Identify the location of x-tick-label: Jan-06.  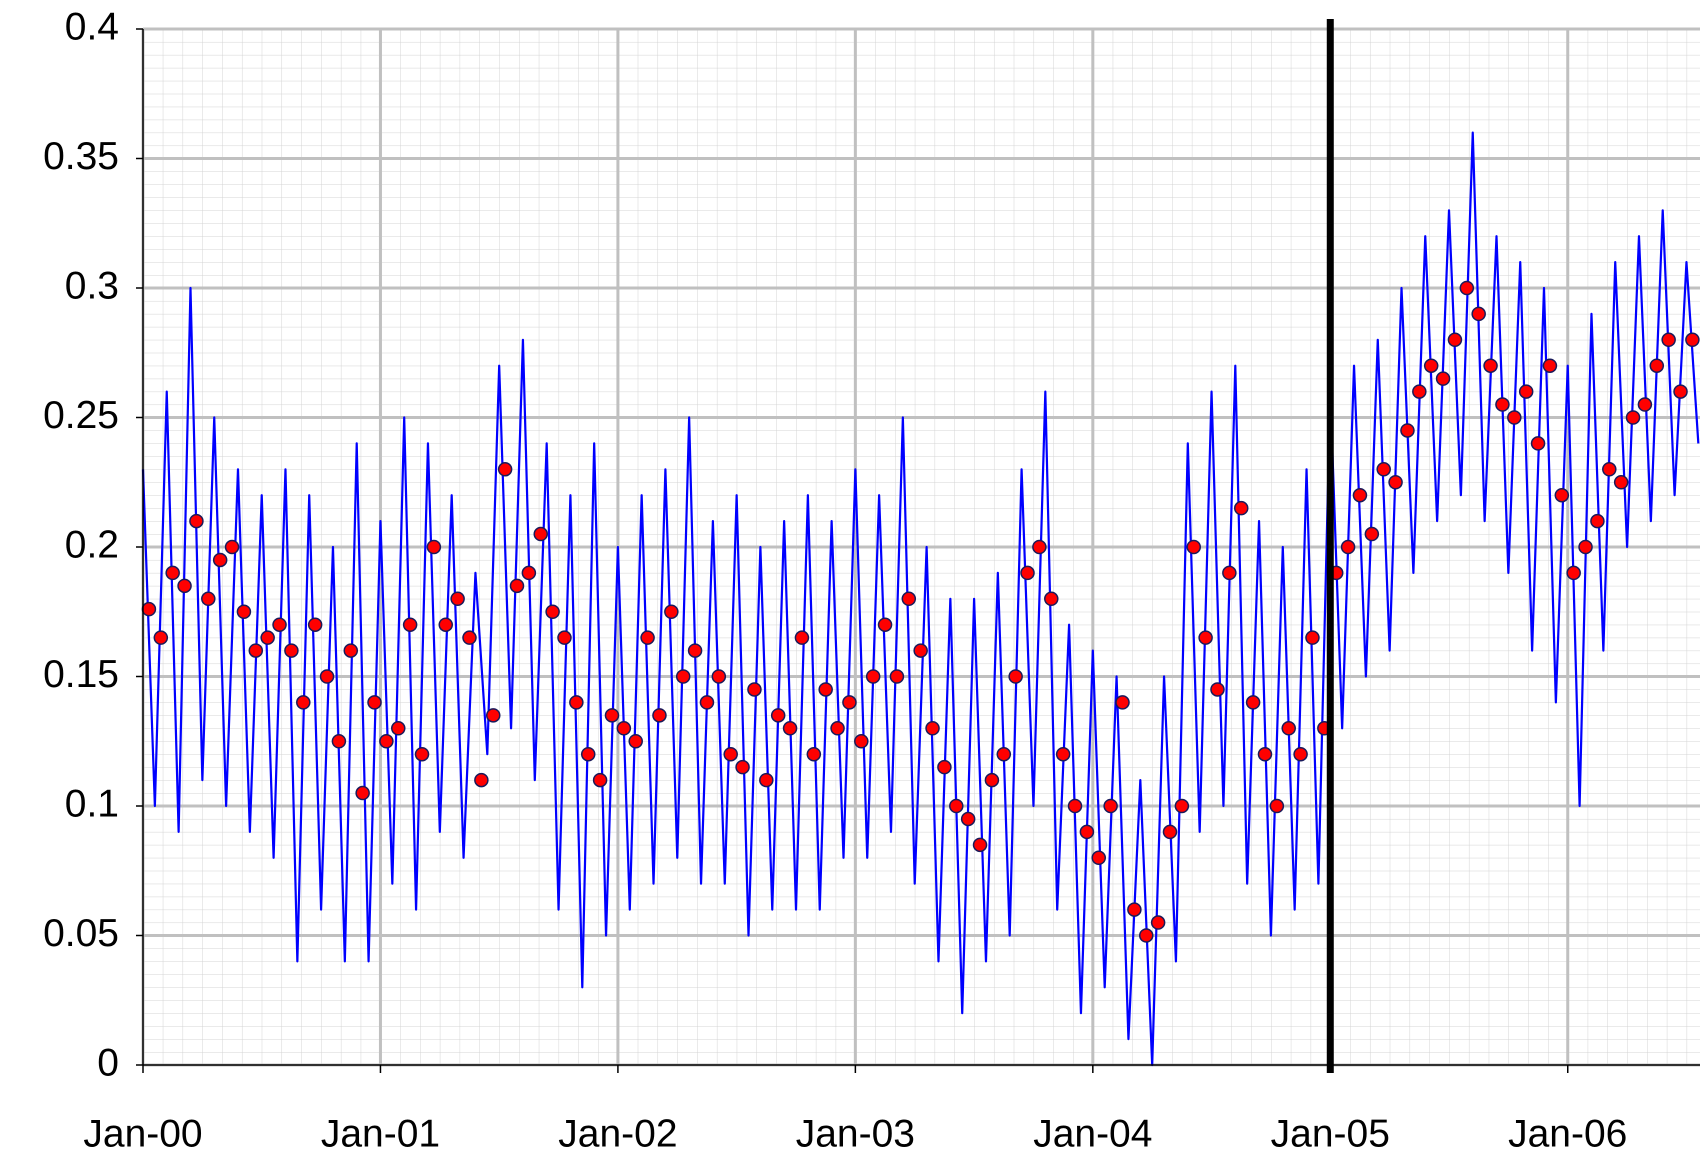
(1567, 1133).